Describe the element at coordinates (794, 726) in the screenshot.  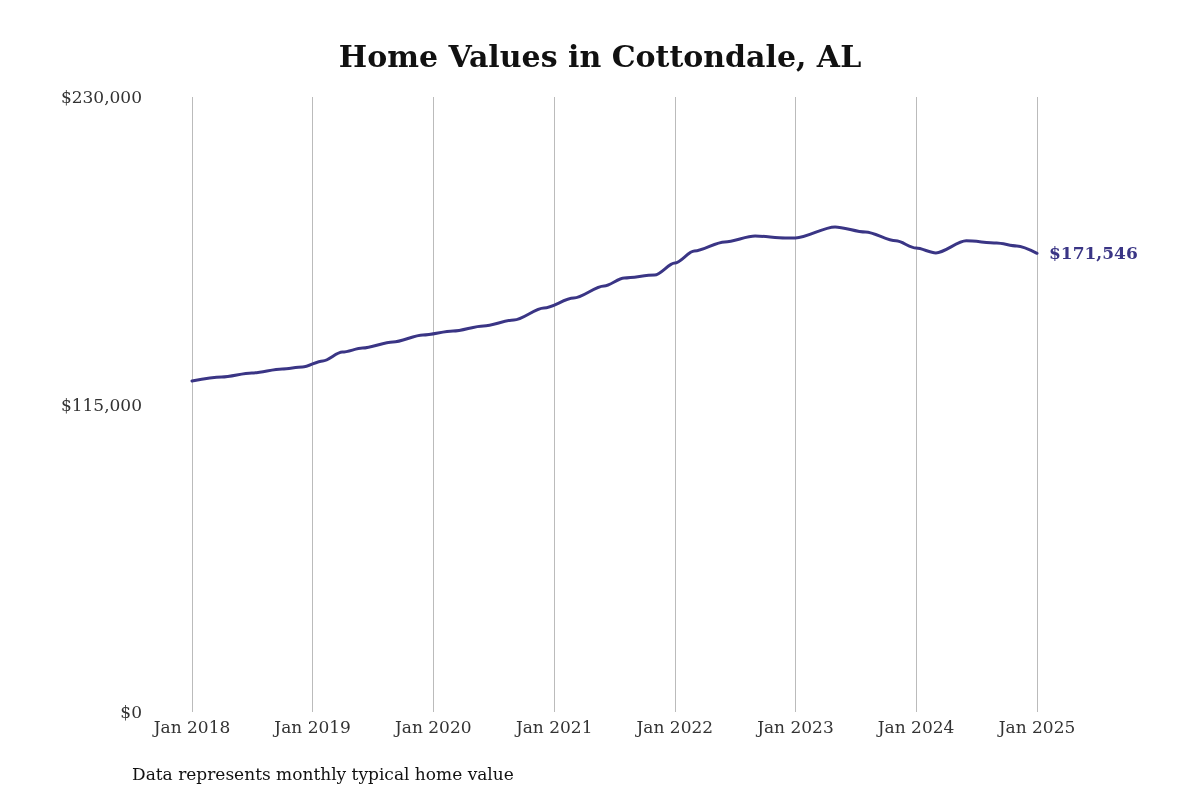
I see `x-tick-label: Jan 2023` at that location.